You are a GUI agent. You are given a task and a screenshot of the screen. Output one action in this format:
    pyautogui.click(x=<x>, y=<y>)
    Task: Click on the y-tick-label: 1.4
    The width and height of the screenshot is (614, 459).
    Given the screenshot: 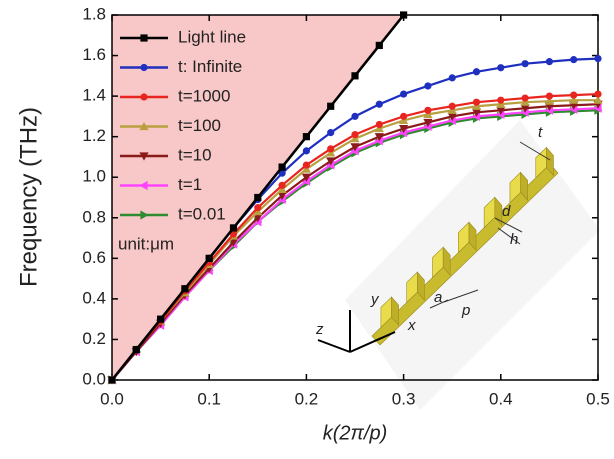 What is the action you would take?
    pyautogui.click(x=94, y=95)
    